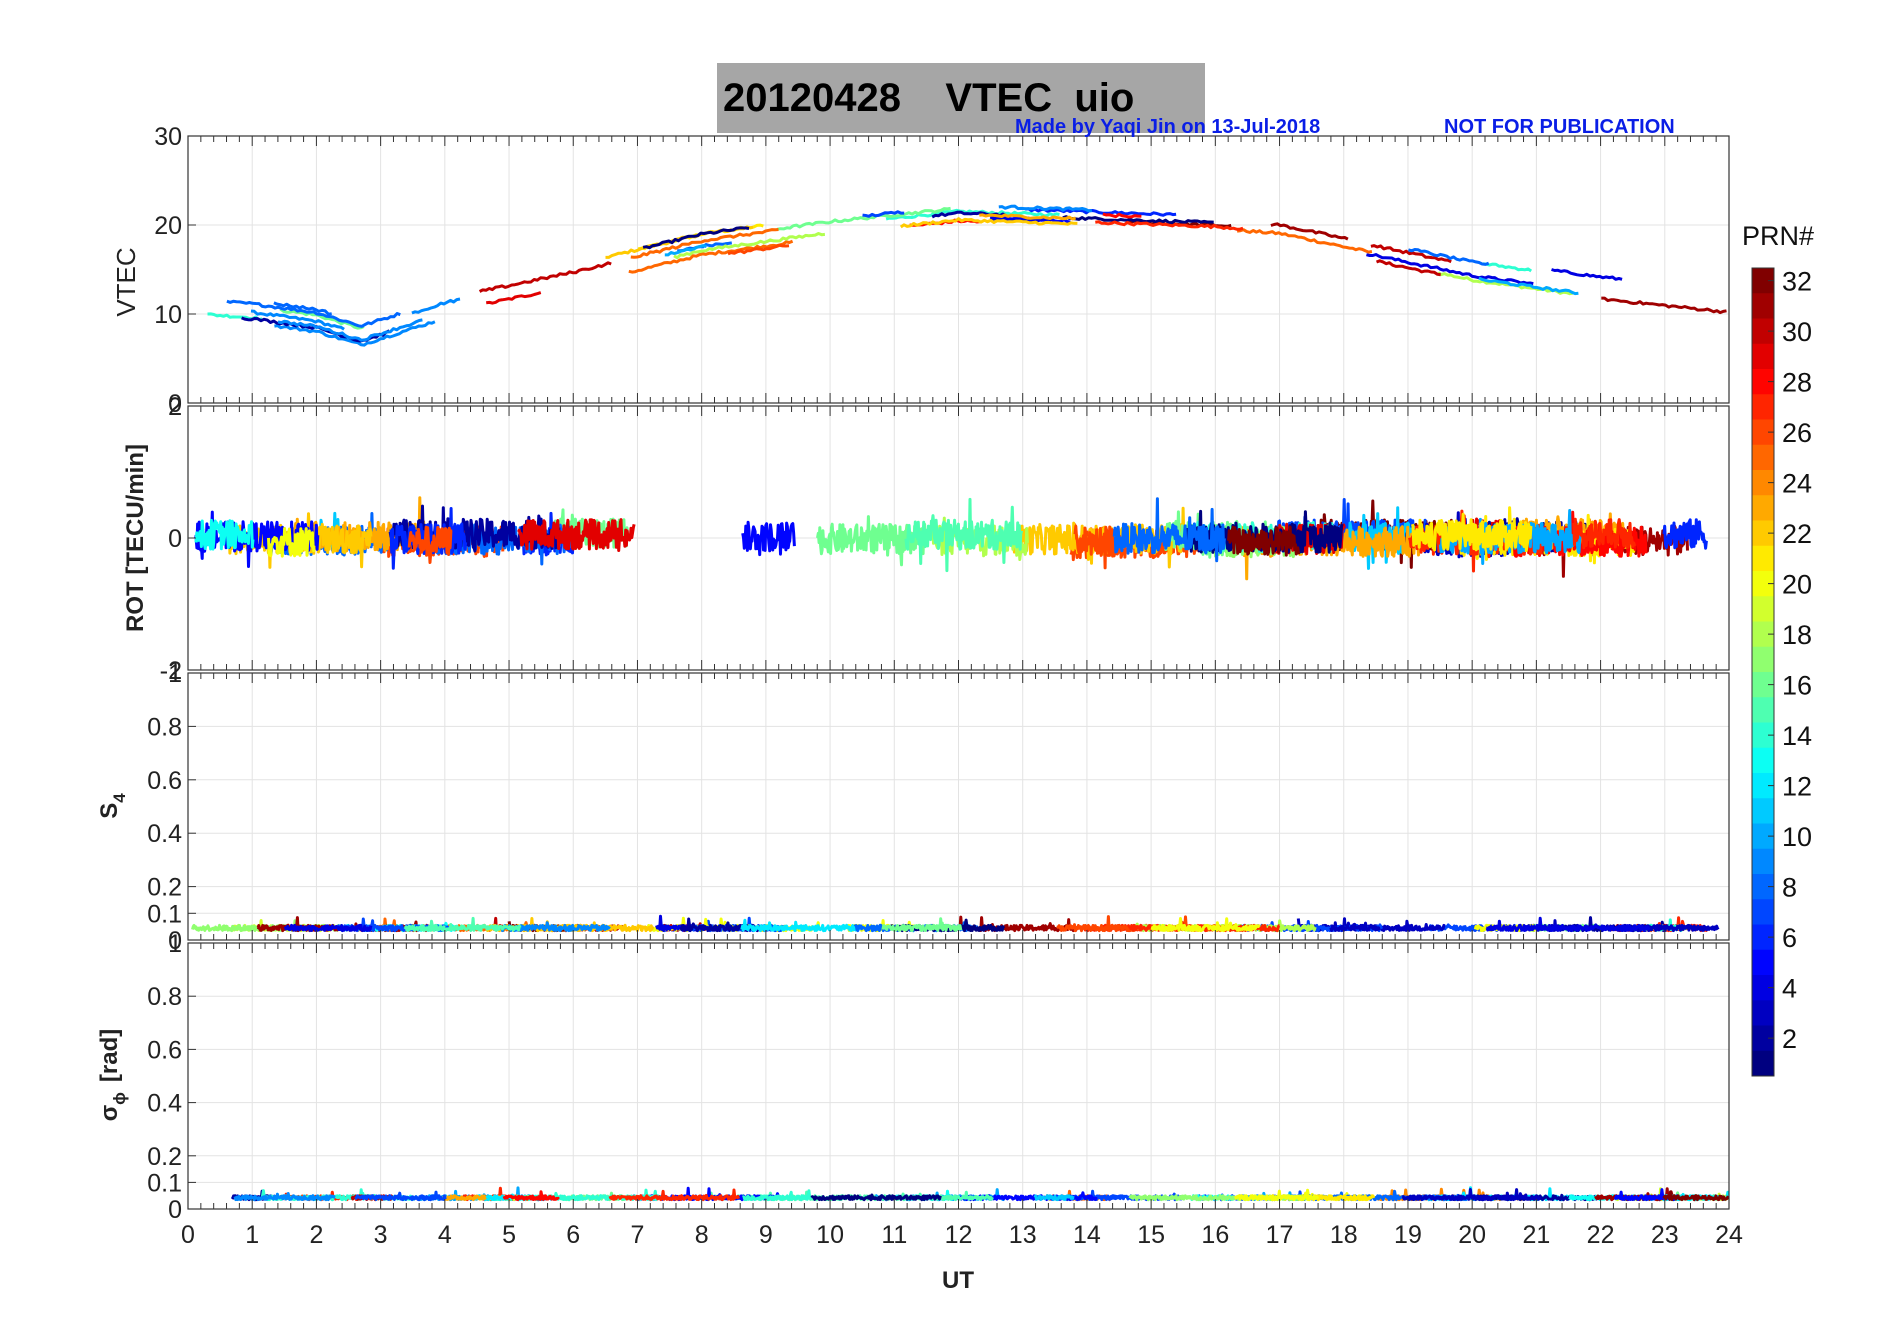 Image resolution: width=1902 pixels, height=1330 pixels. I want to click on figure-title: 20120428 VTEC uio, so click(929, 98).